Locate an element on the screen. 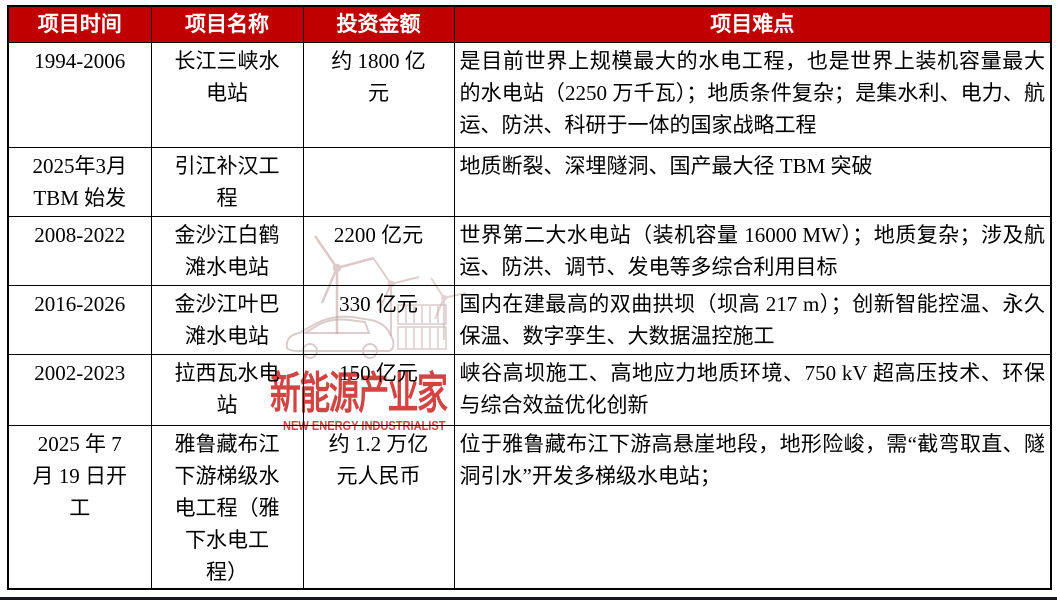  header-difficulty: 项目难点 is located at coordinates (752, 24).